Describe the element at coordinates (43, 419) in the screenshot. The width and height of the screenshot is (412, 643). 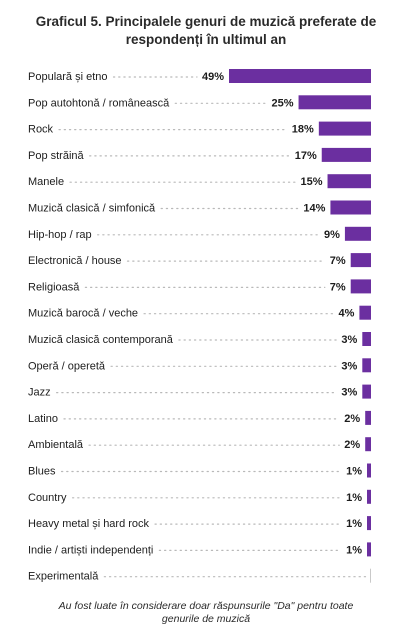
I see `category-label: Latino` at that location.